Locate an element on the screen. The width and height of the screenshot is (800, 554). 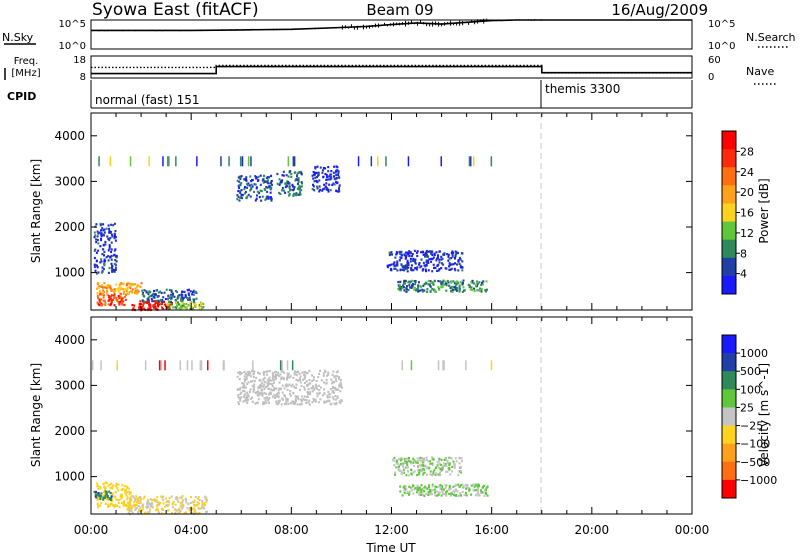
noise-right-tick-top: 10^5 is located at coordinates (721, 24).